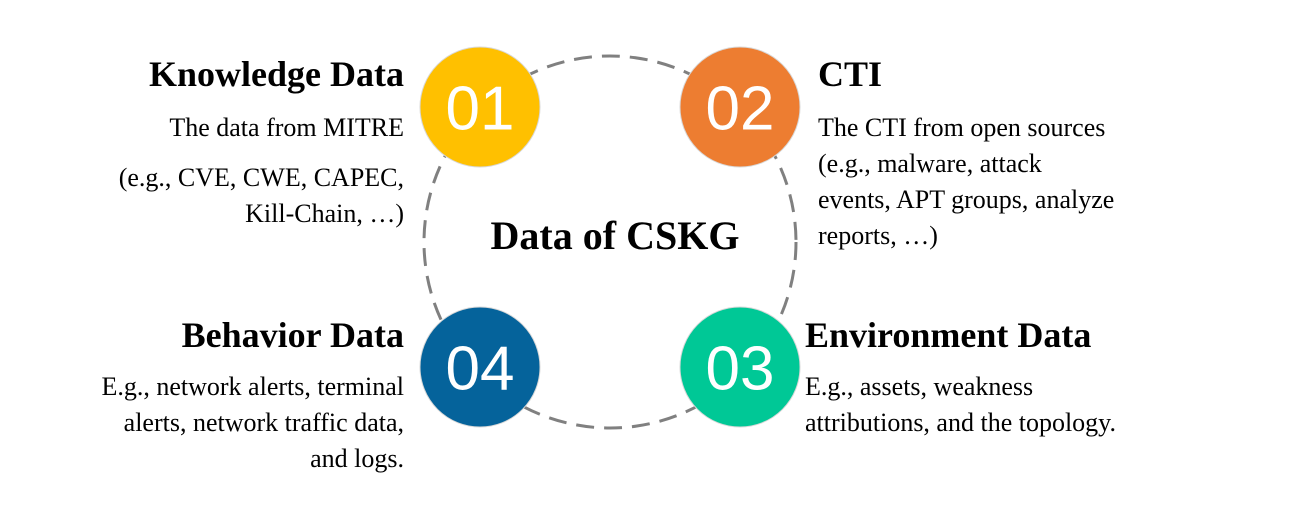 The image size is (1289, 506). What do you see at coordinates (480, 109) in the screenshot?
I see `badge-01-number: 01` at bounding box center [480, 109].